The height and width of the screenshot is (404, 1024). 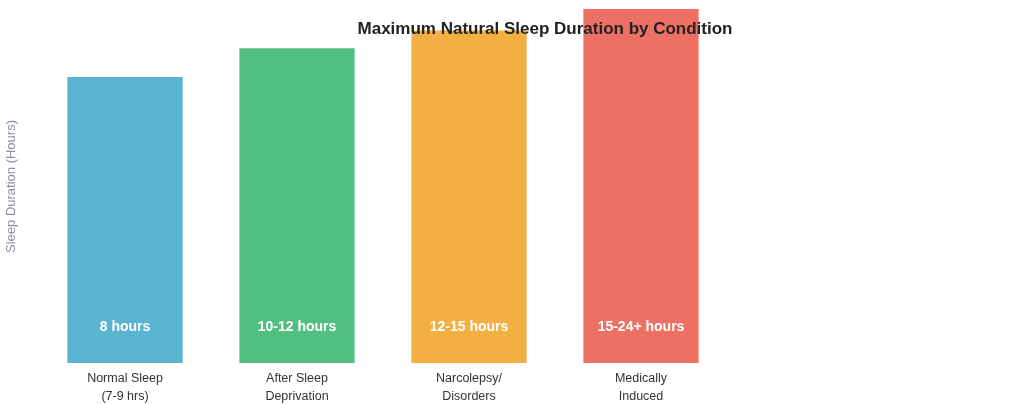 I want to click on data-label: 10-12 hours, so click(x=297, y=326).